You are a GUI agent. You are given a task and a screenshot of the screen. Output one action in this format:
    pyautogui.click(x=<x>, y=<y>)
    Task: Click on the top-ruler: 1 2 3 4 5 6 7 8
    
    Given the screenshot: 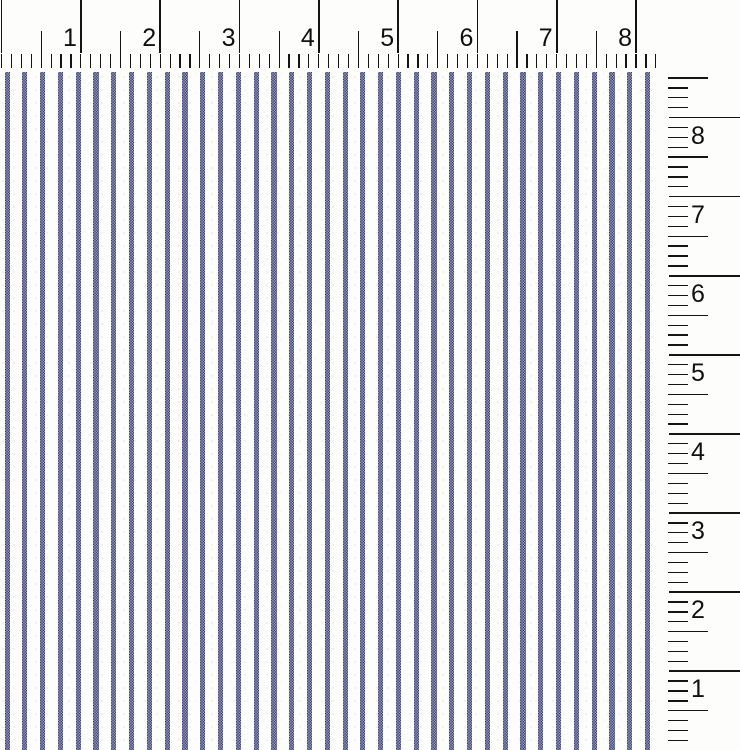 What is the action you would take?
    pyautogui.click(x=330, y=35)
    